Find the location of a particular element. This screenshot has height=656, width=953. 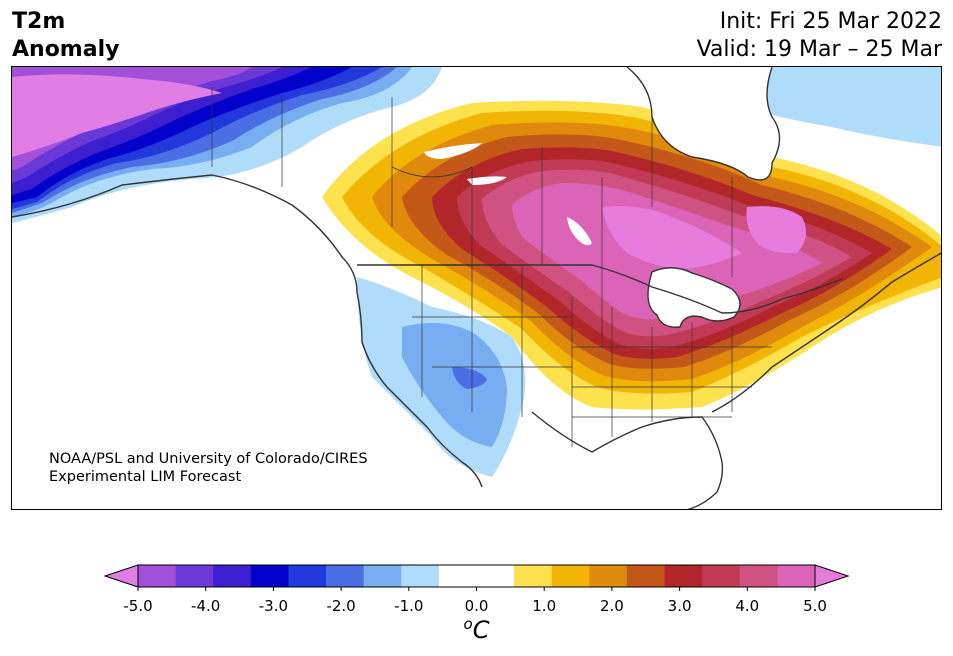

colorbar-tick-label: 5.0 is located at coordinates (815, 606).